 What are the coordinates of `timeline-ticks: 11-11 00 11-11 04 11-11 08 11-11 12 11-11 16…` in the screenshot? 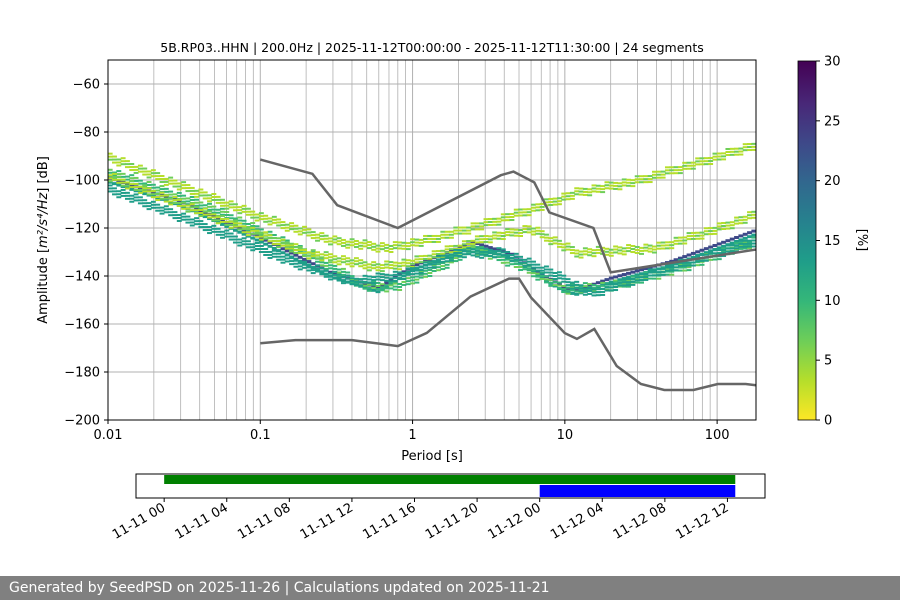 It's located at (420, 520).